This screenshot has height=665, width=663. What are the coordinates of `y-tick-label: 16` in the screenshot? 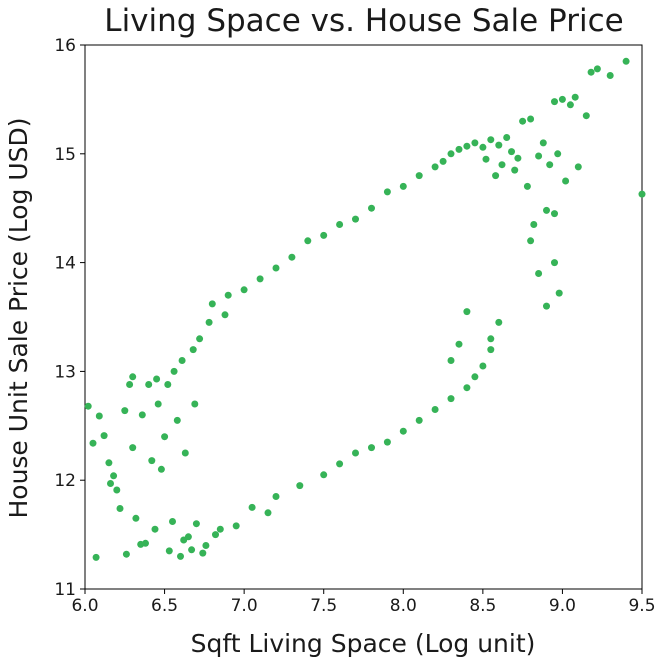 It's located at (65, 46).